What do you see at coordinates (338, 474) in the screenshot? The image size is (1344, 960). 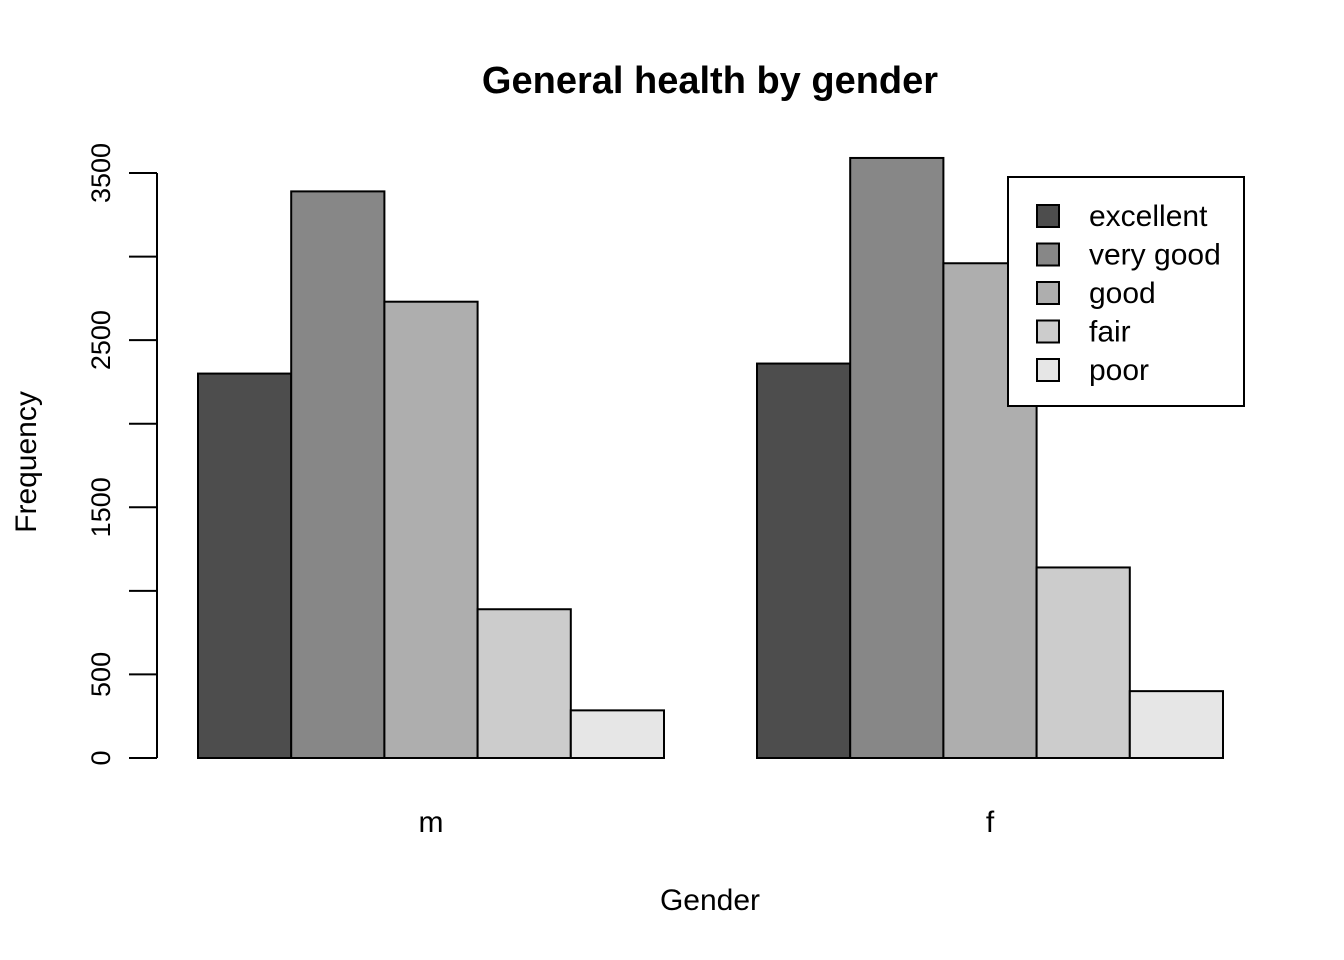 I see `bar-m-very-good` at bounding box center [338, 474].